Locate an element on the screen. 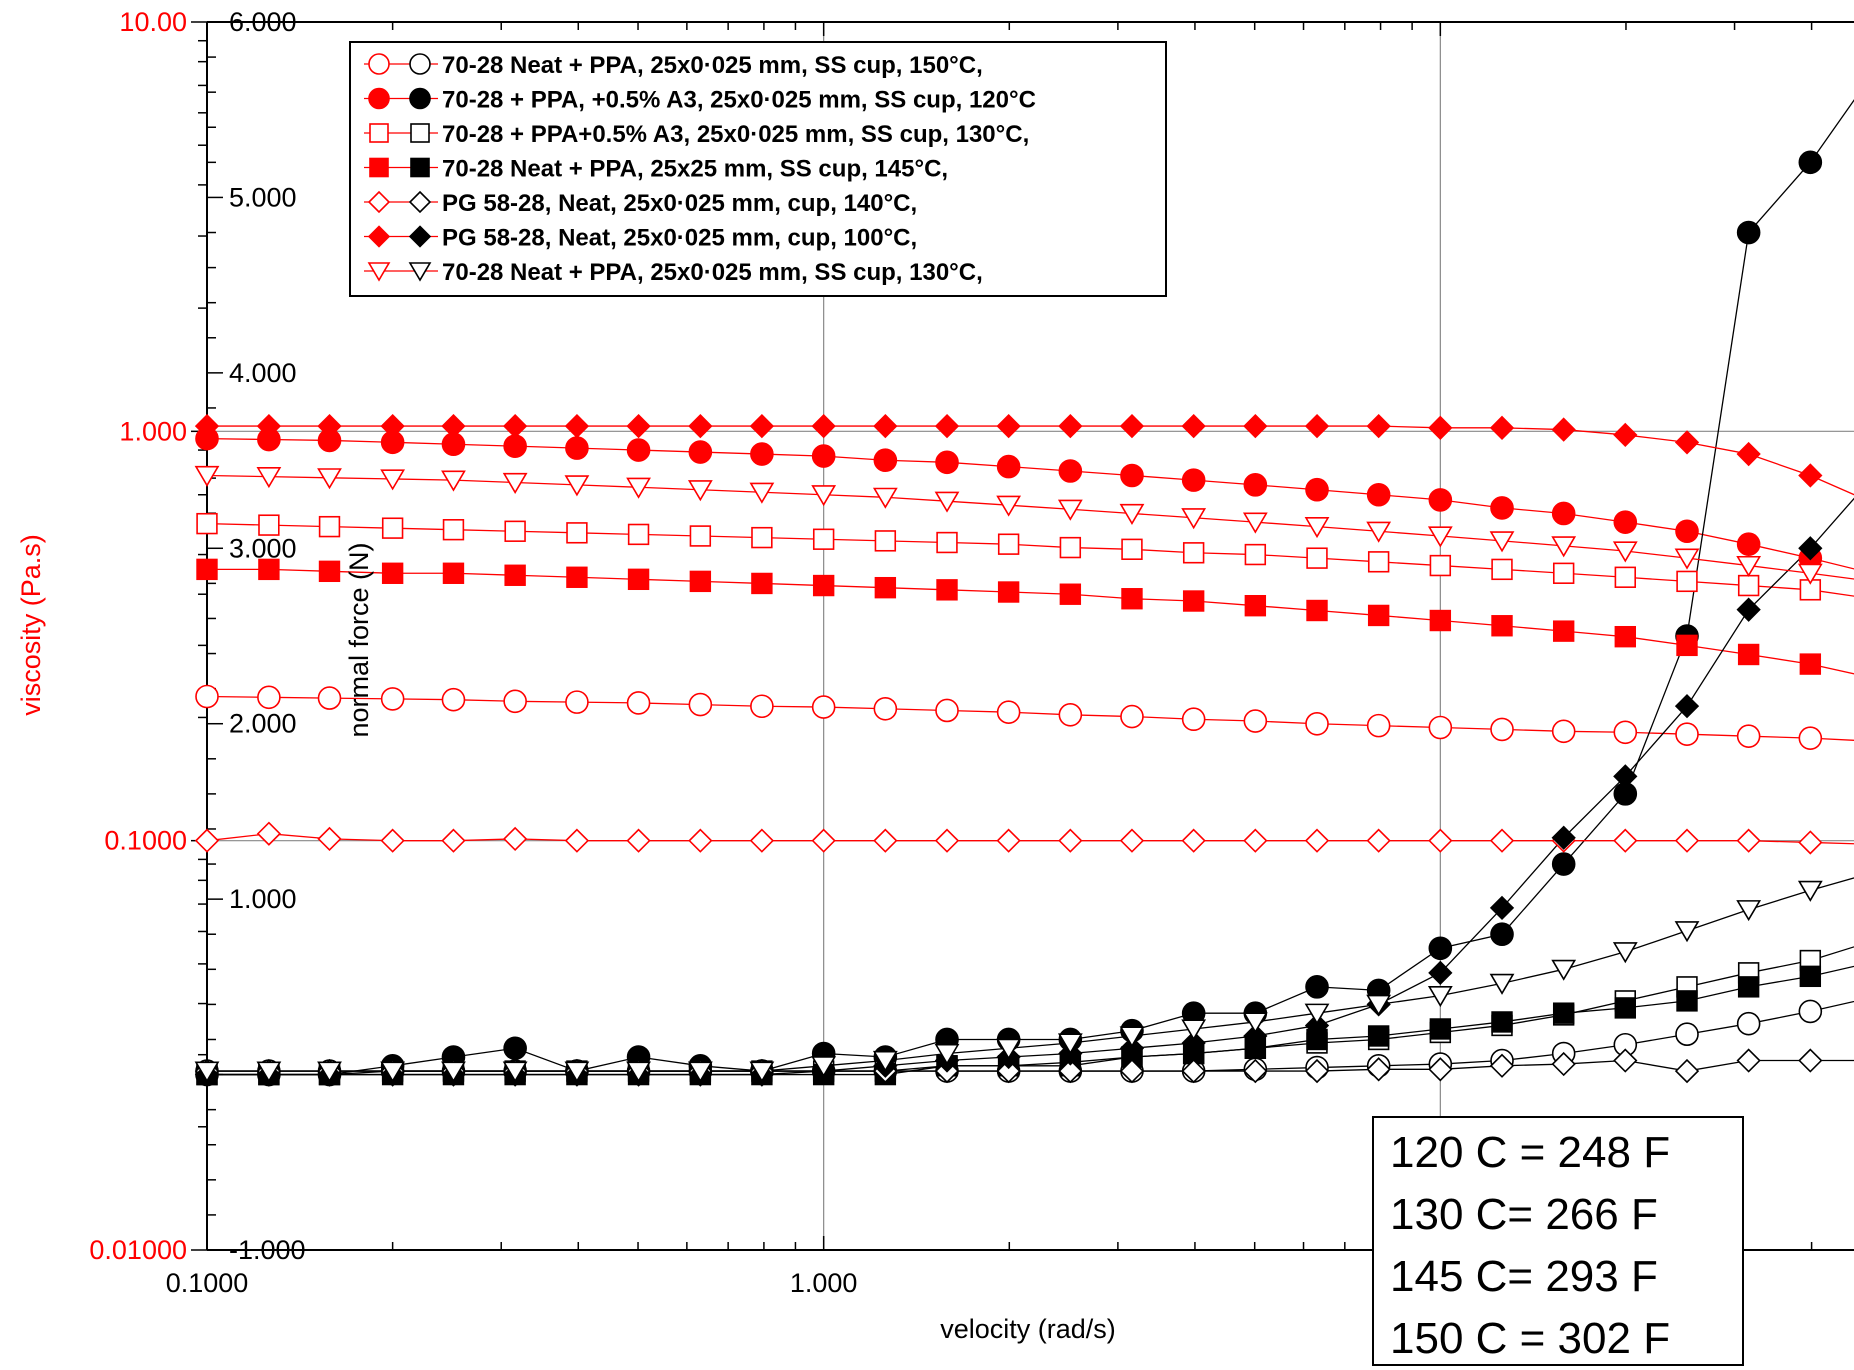 This screenshot has width=1854, height=1370. x-axis-label: velocity (rad/s) is located at coordinates (1028, 1329).